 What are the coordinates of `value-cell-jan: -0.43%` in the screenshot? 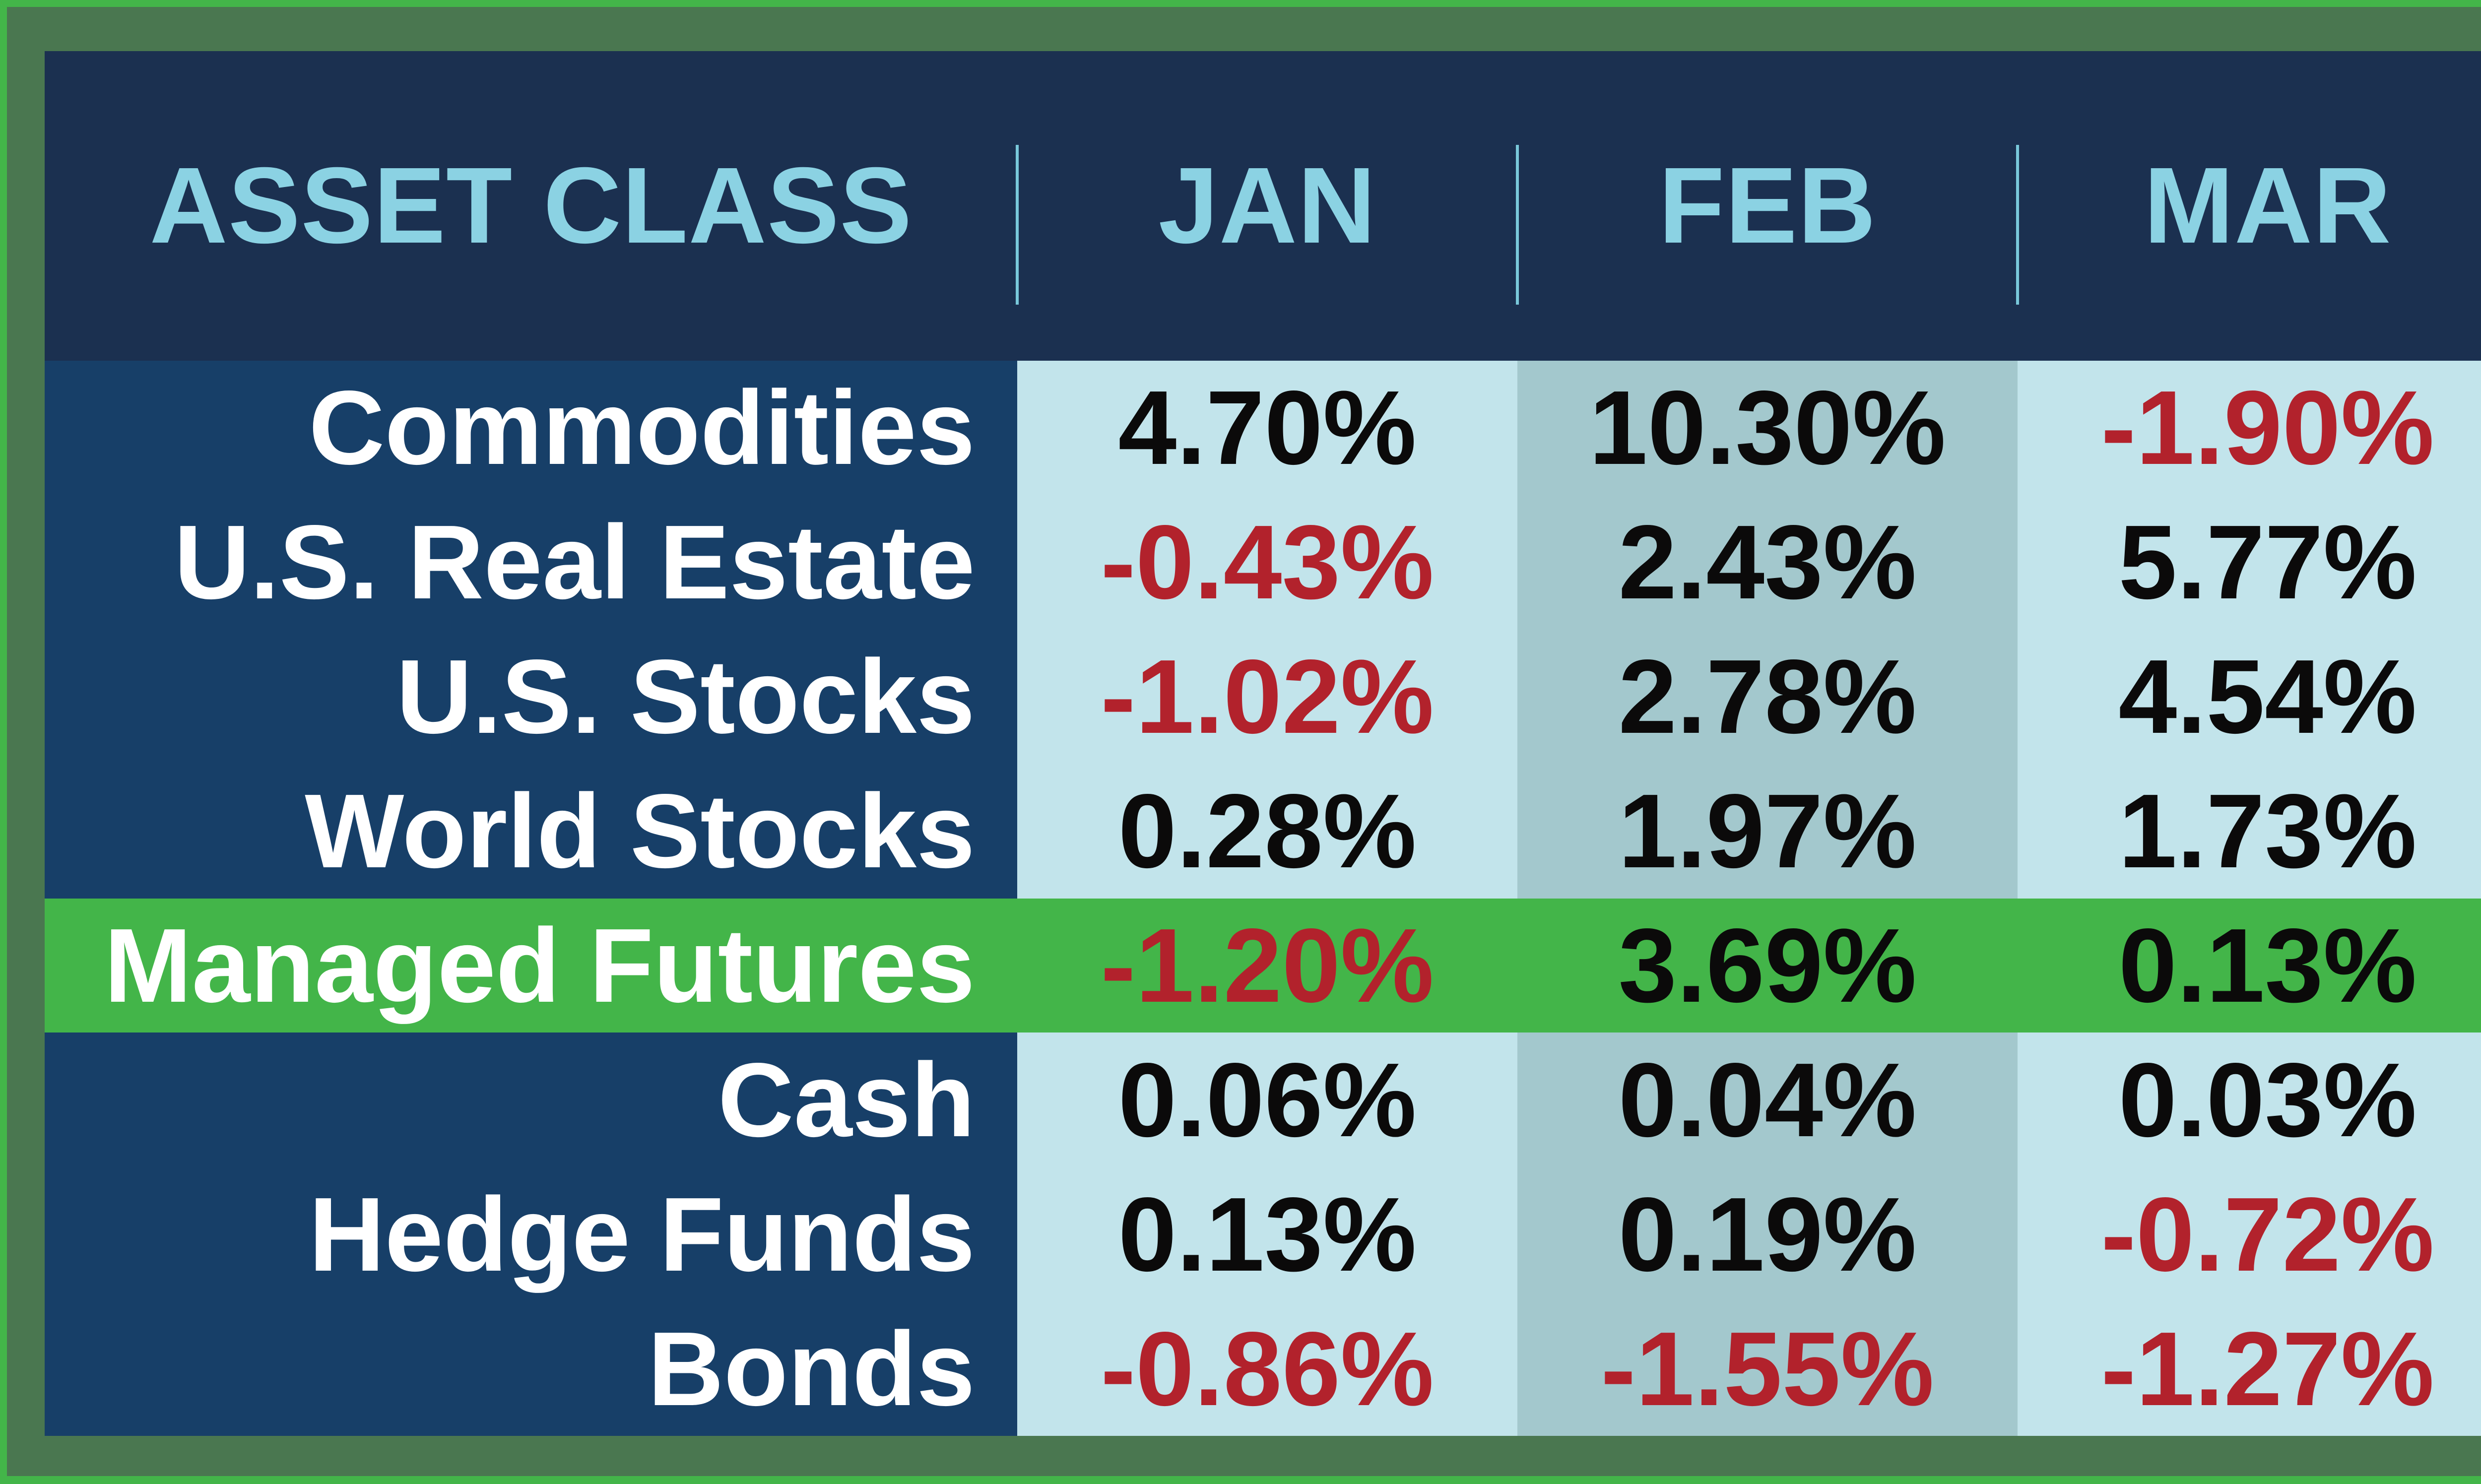 It's located at (1267, 562).